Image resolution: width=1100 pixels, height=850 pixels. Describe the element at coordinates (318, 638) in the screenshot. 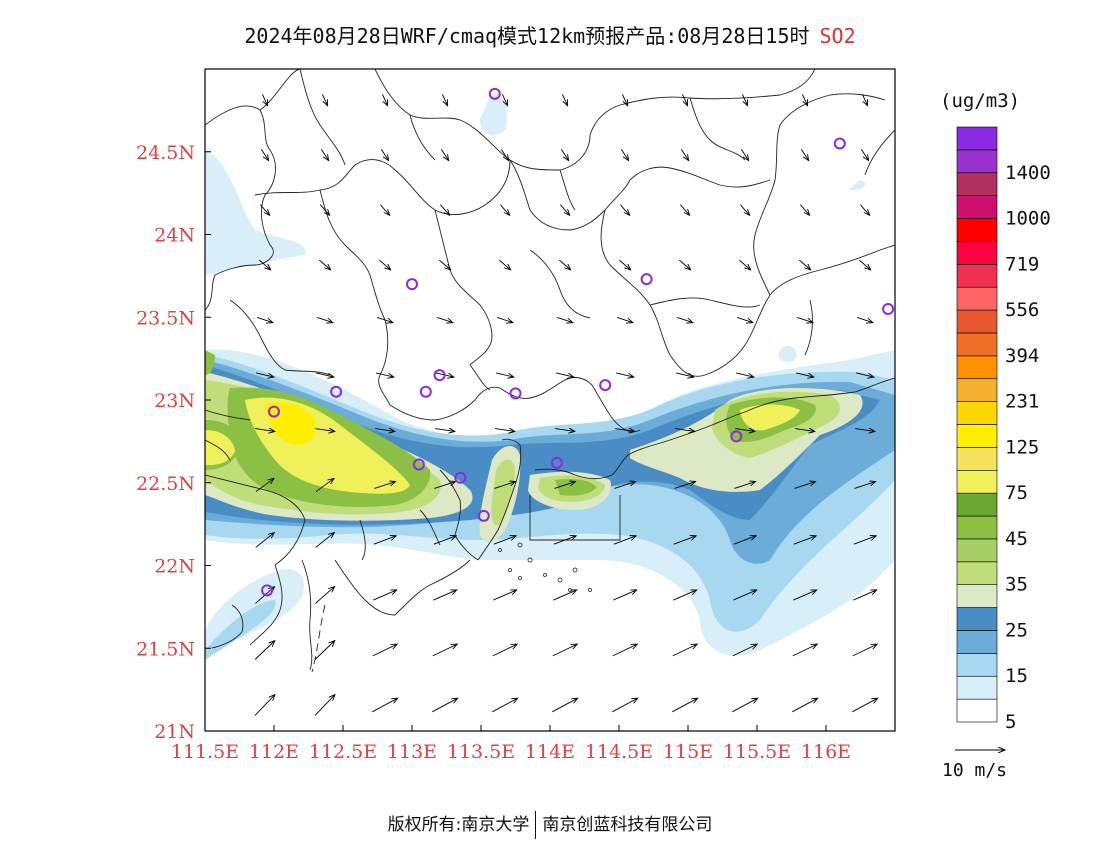

I see `dashed-boundary` at that location.